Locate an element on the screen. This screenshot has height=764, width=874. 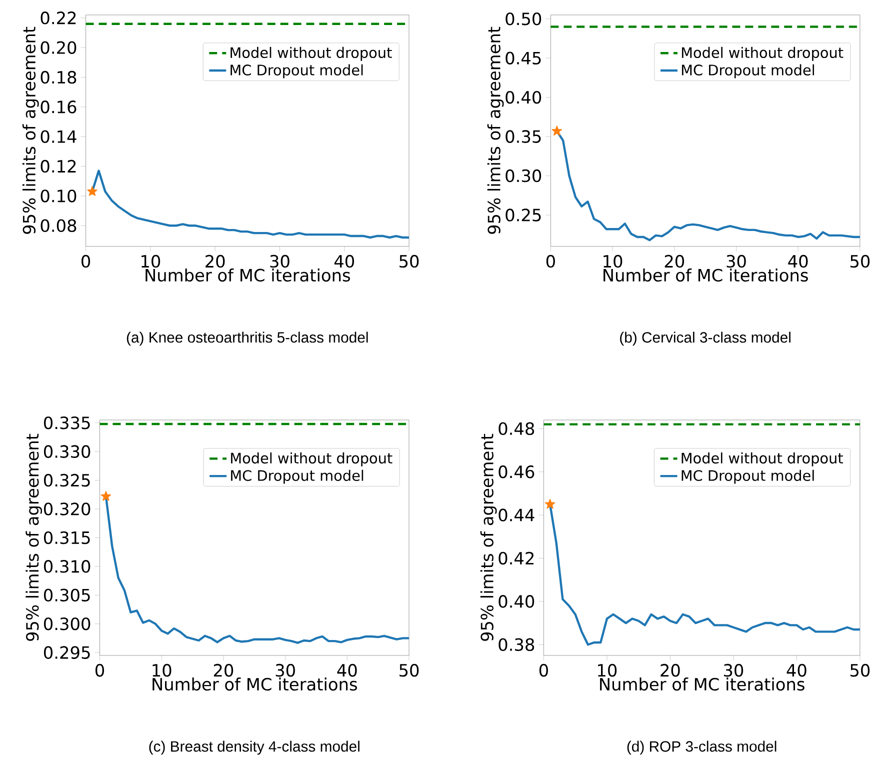
text: (d) ROP 3-class model is located at coordinates (701, 747).